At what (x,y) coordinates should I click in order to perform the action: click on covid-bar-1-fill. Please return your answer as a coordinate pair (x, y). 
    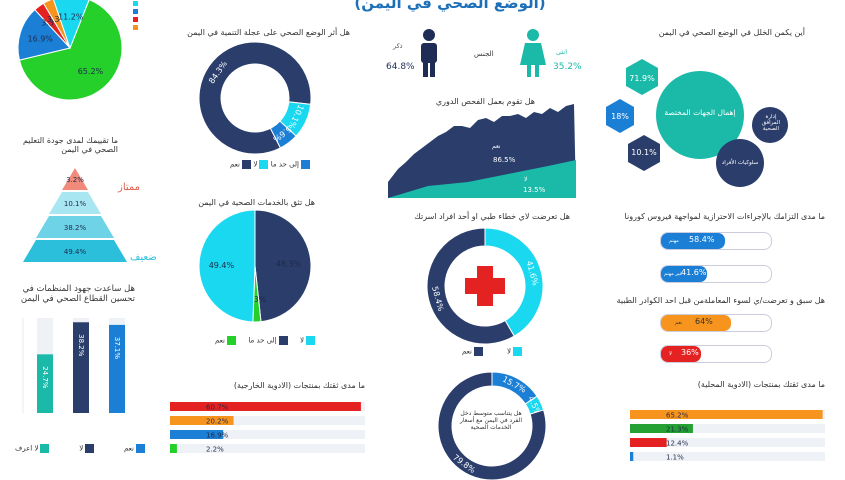
    Looking at the image, I should click on (693, 241).